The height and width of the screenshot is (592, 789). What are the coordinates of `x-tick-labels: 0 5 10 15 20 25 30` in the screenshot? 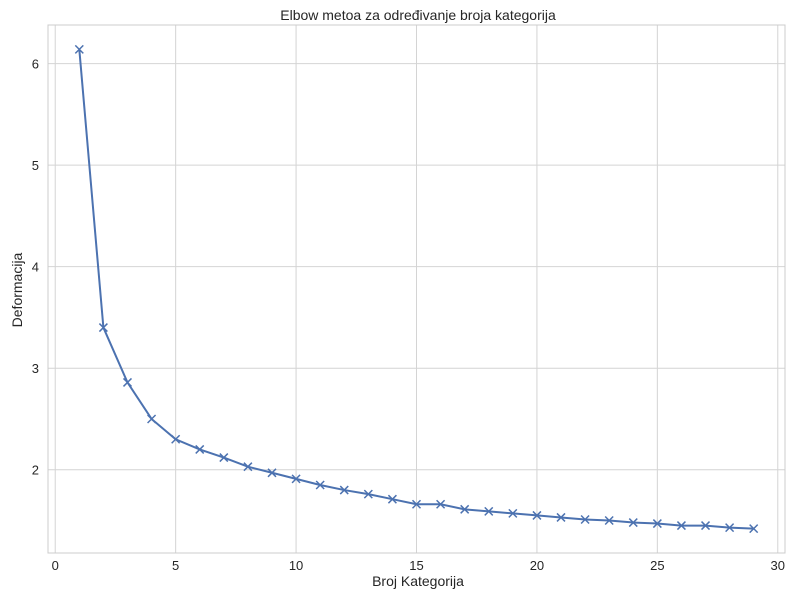 It's located at (418, 565).